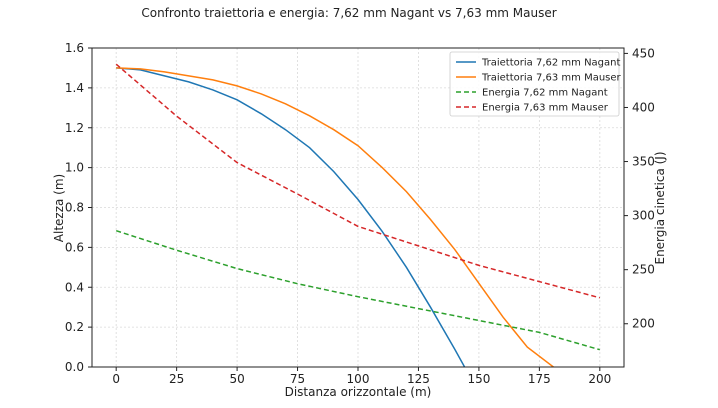  What do you see at coordinates (643, 216) in the screenshot?
I see `y-right-tick-label: 300` at bounding box center [643, 216].